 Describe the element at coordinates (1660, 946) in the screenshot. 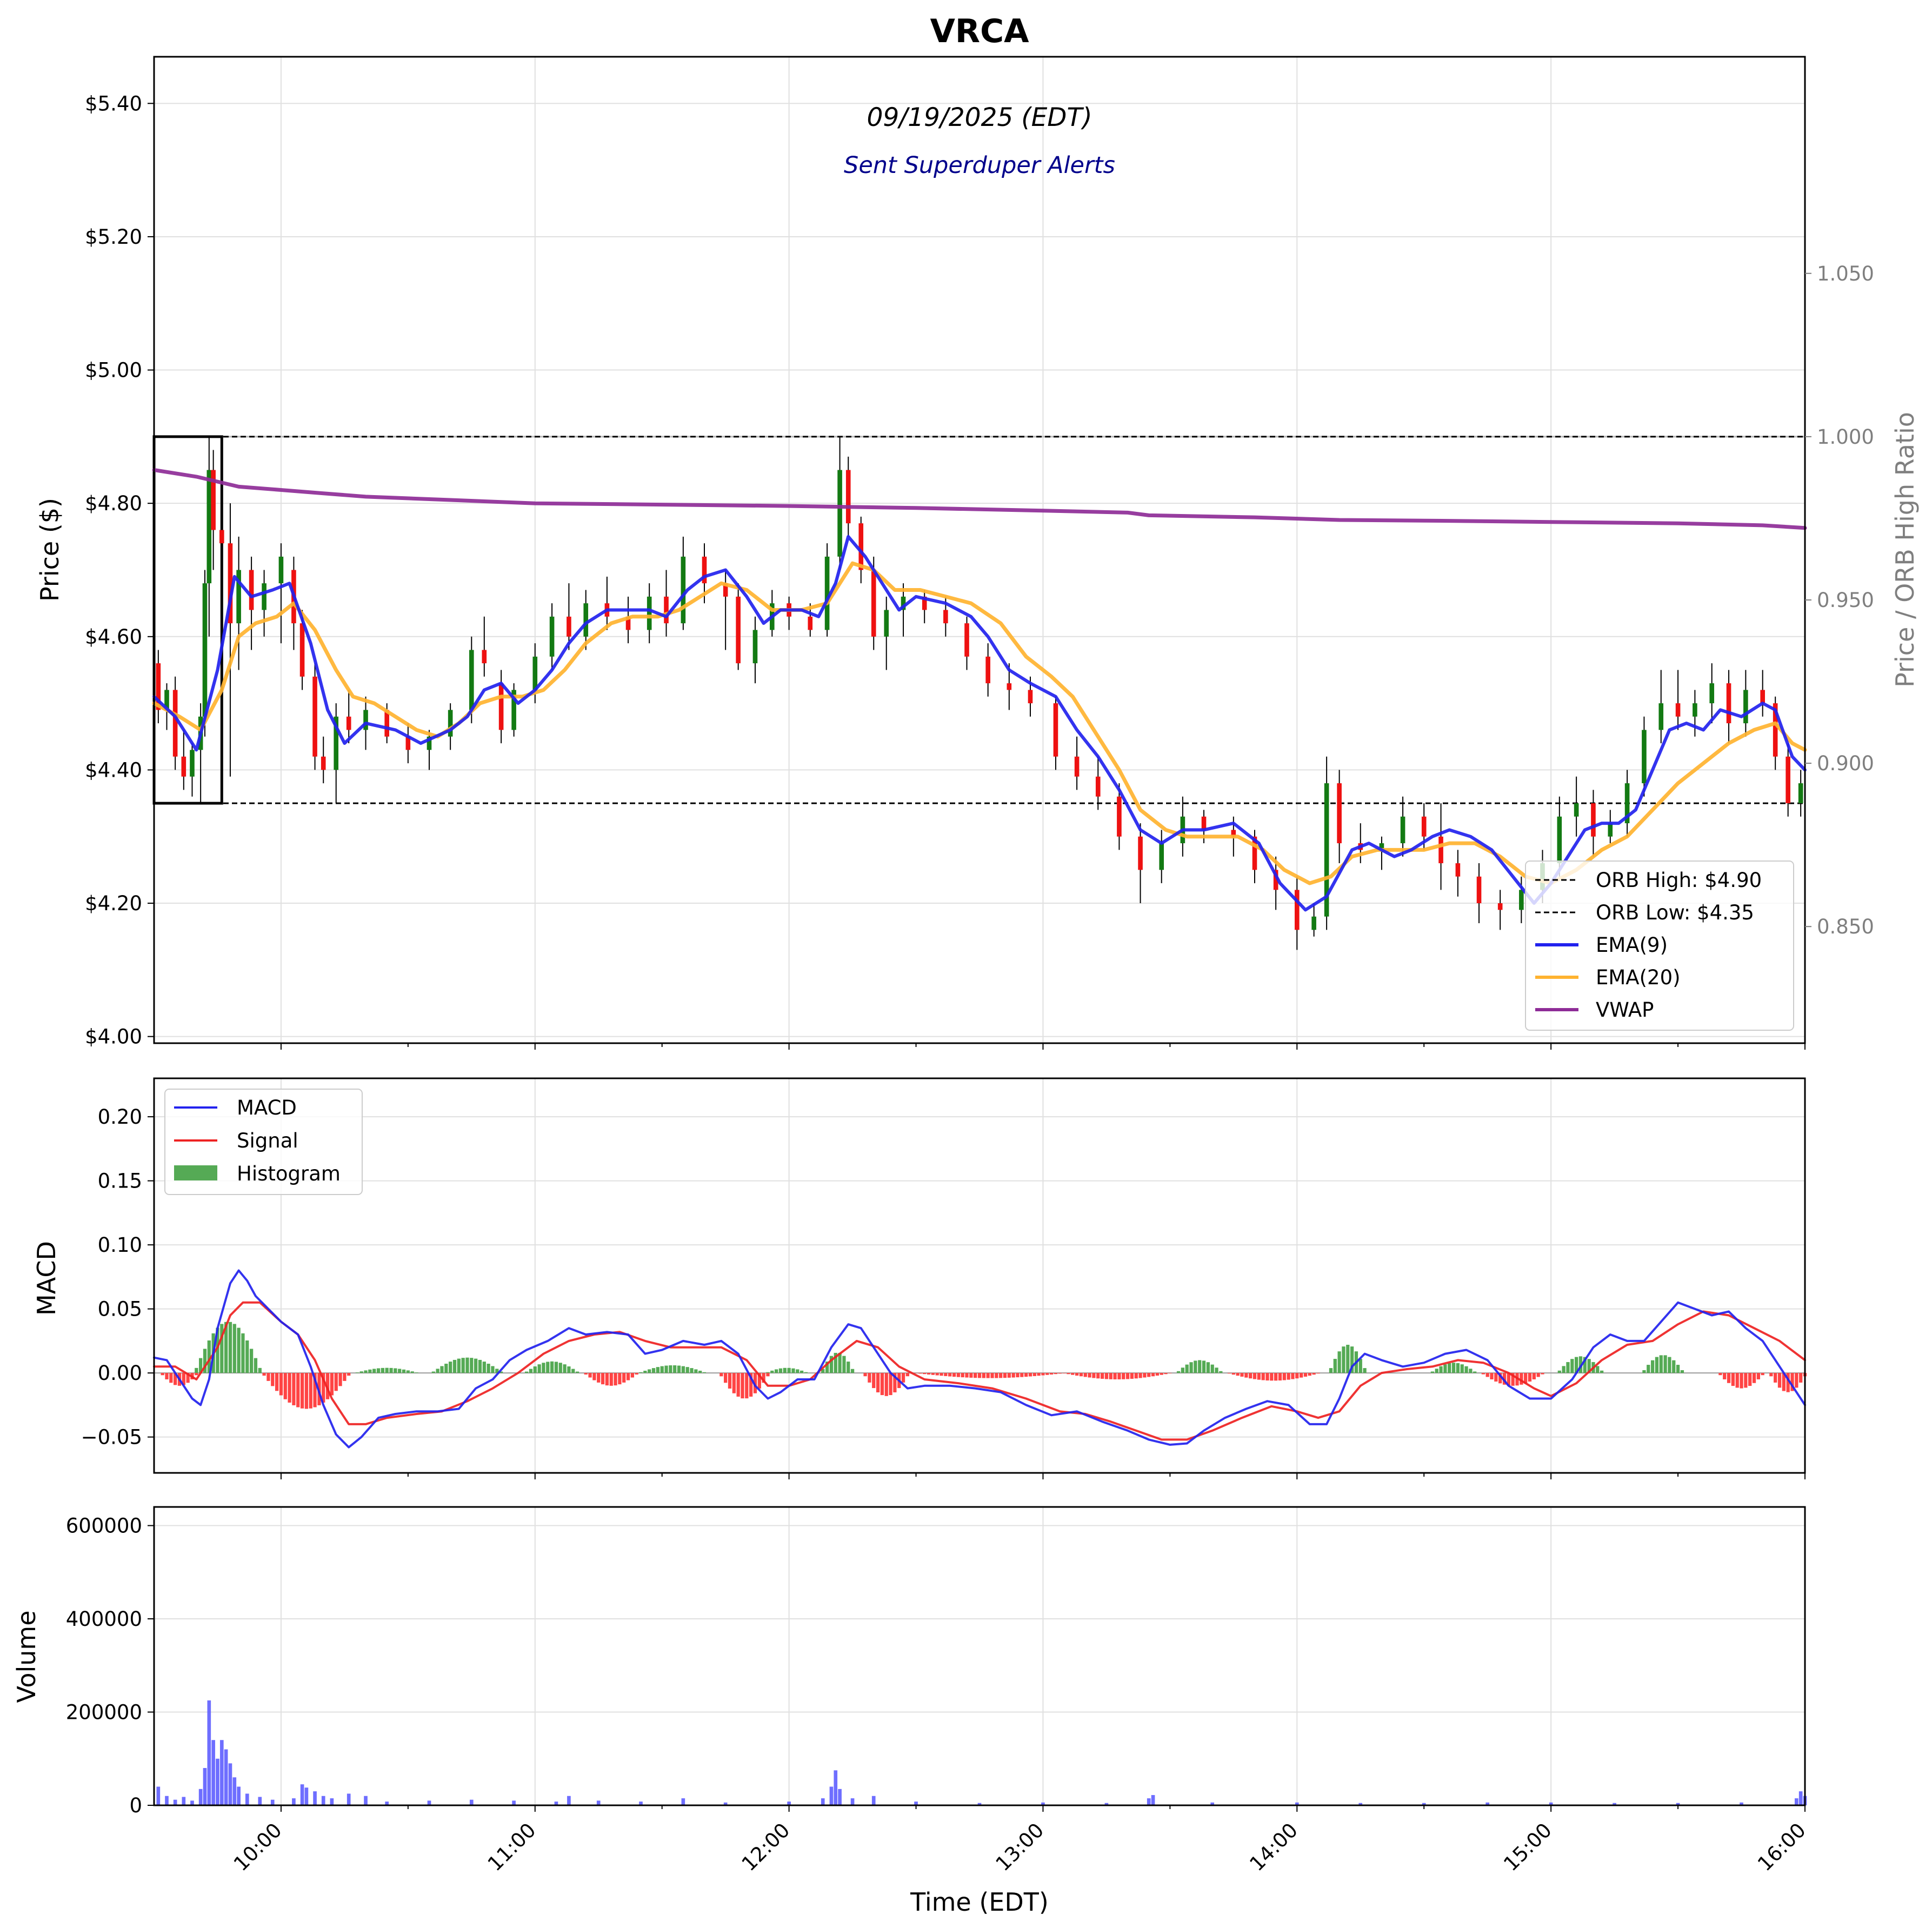

I see `price-legend-box` at that location.